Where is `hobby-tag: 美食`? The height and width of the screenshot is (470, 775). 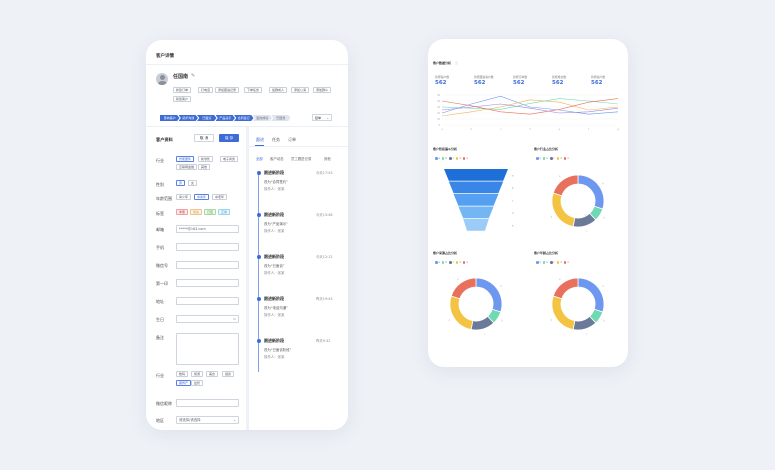
hobby-tag: 美食 is located at coordinates (212, 374).